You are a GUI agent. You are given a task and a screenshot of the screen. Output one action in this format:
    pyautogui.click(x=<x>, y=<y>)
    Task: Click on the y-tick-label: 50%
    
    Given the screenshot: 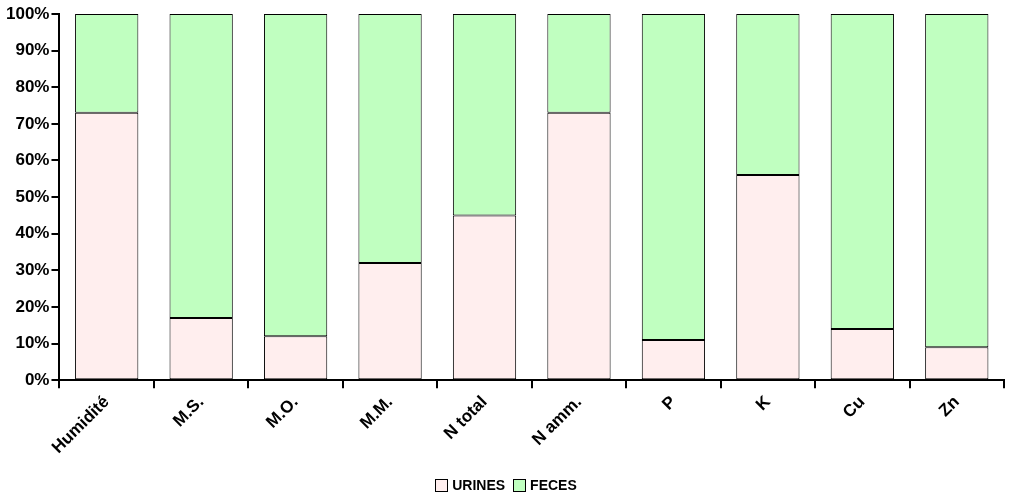 What is the action you would take?
    pyautogui.click(x=32, y=196)
    